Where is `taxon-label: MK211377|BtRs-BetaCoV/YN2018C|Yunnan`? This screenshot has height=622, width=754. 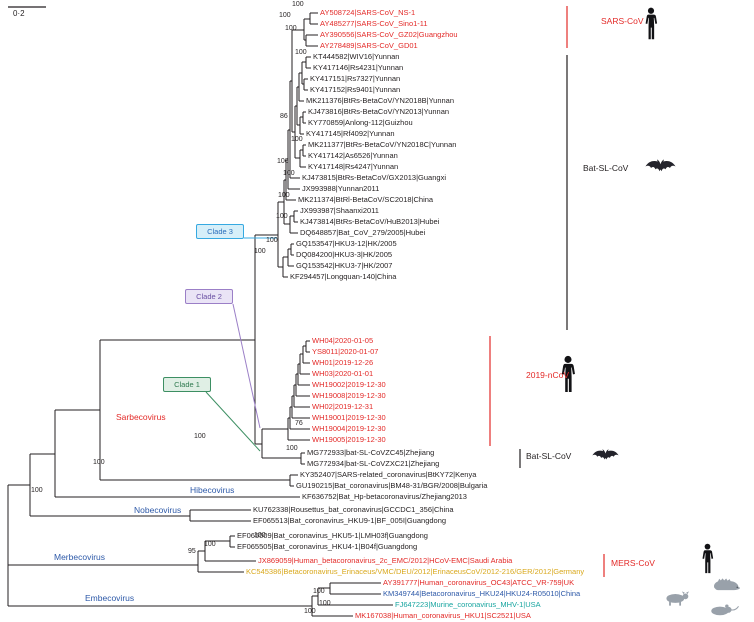
taxon-label: MK211377|BtRs-BetaCoV/YN2018C|Yunnan is located at coordinates (382, 144).